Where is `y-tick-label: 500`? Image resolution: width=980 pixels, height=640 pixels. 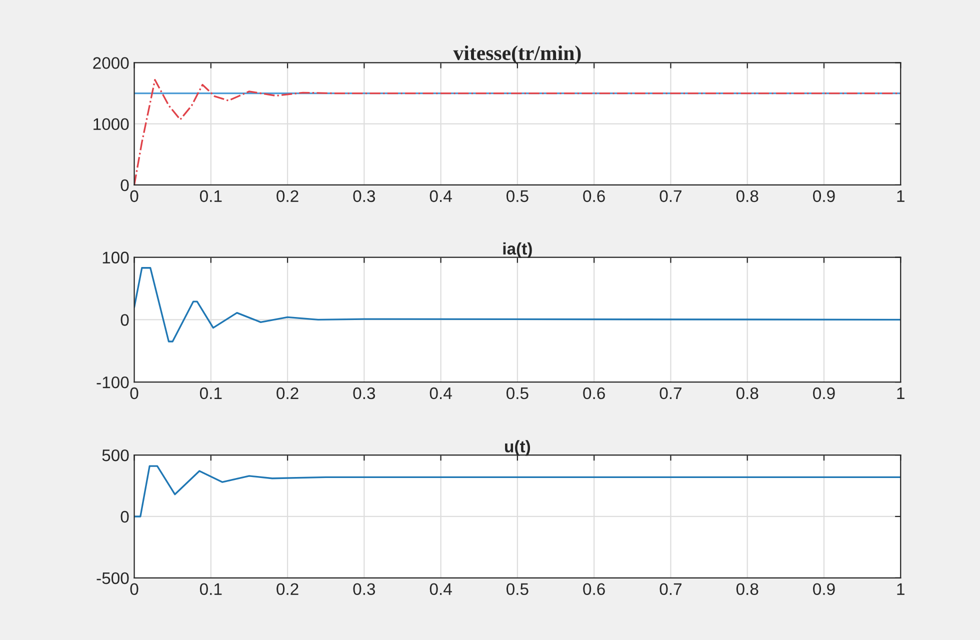
y-tick-label: 500 is located at coordinates (115, 455).